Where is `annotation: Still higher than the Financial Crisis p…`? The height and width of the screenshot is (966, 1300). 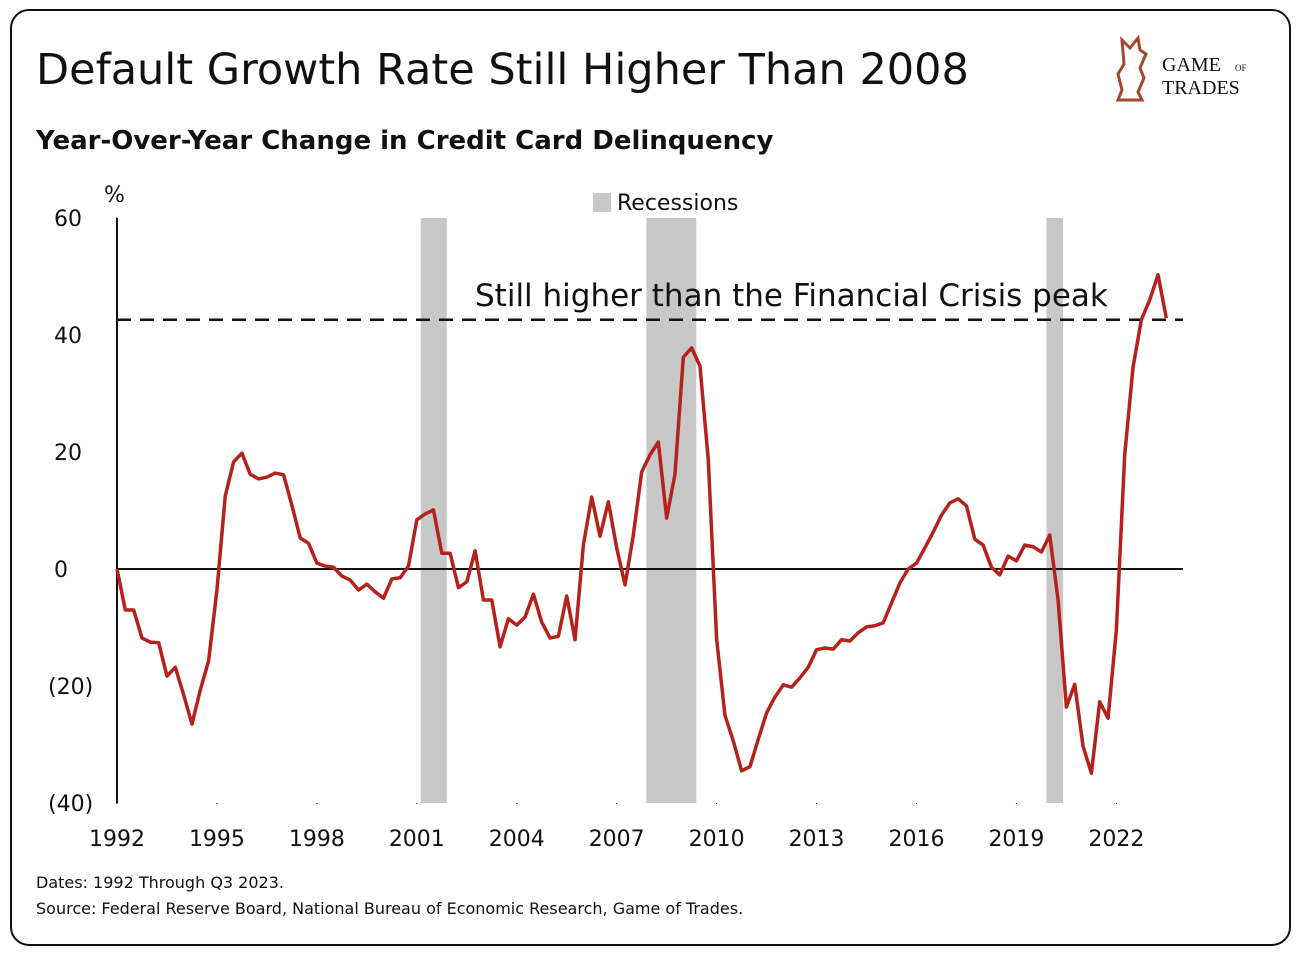
annotation: Still higher than the Financial Crisis p… is located at coordinates (791, 296).